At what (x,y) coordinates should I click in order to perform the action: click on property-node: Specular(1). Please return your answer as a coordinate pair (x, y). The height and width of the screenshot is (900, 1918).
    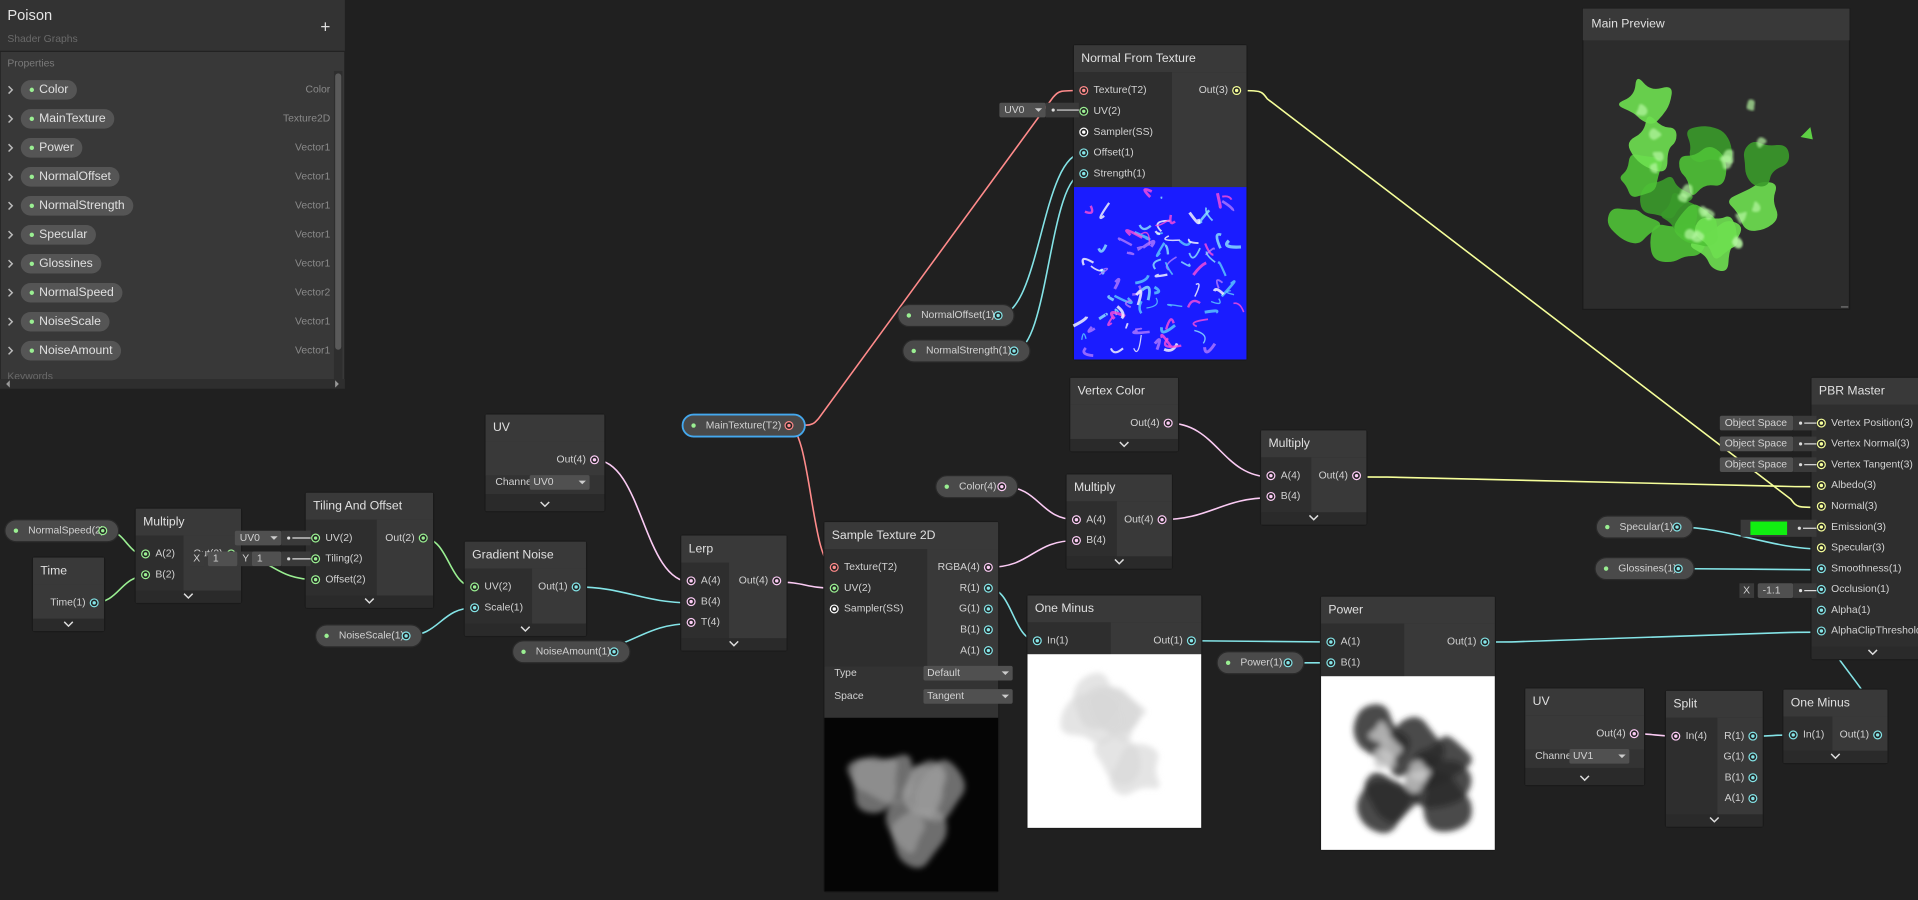
    Looking at the image, I should click on (1644, 527).